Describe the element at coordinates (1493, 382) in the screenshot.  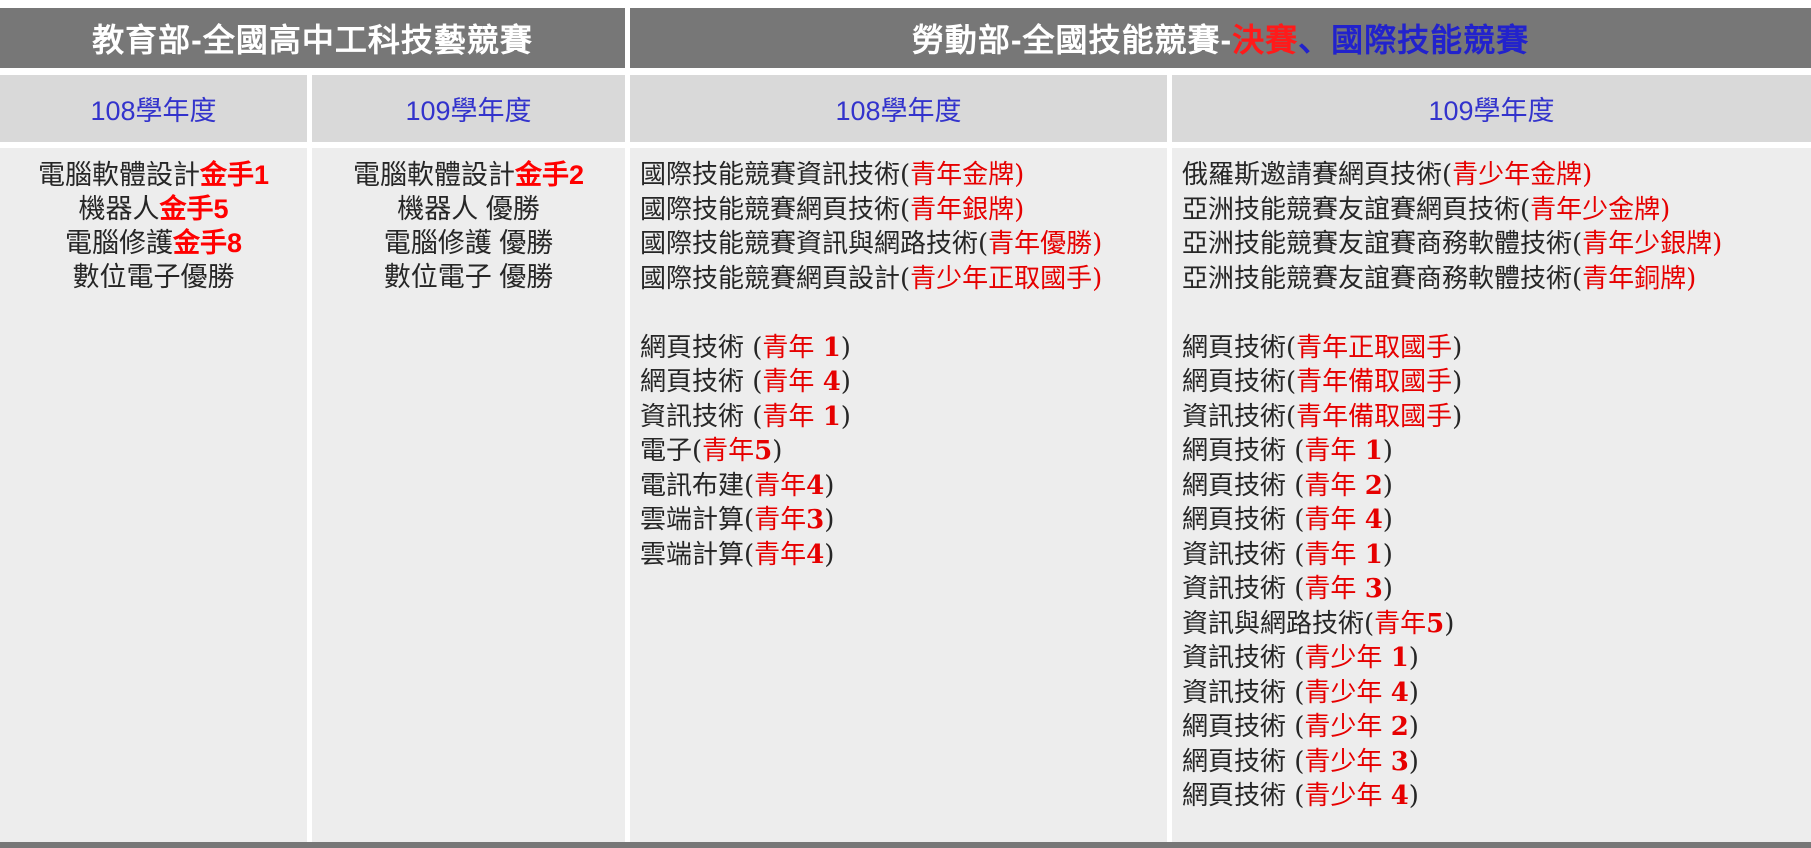
I see `result-line: 網頁技術(青年備取國手)` at that location.